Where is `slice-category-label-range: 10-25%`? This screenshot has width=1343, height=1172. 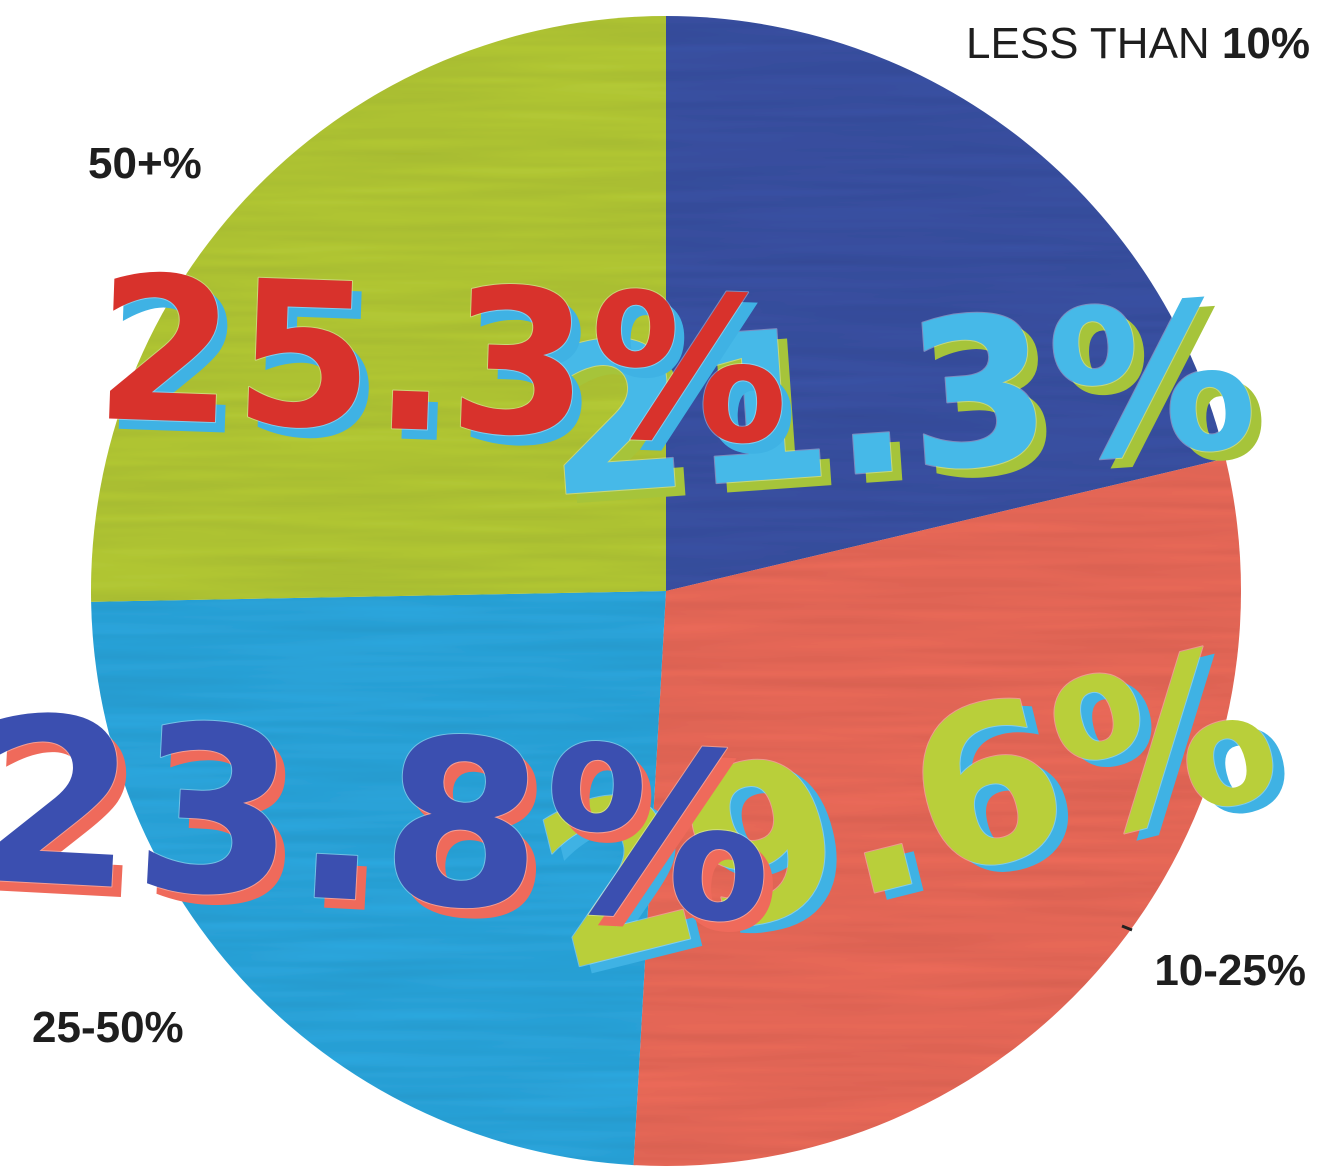
slice-category-label-range: 10-25% is located at coordinates (1230, 970).